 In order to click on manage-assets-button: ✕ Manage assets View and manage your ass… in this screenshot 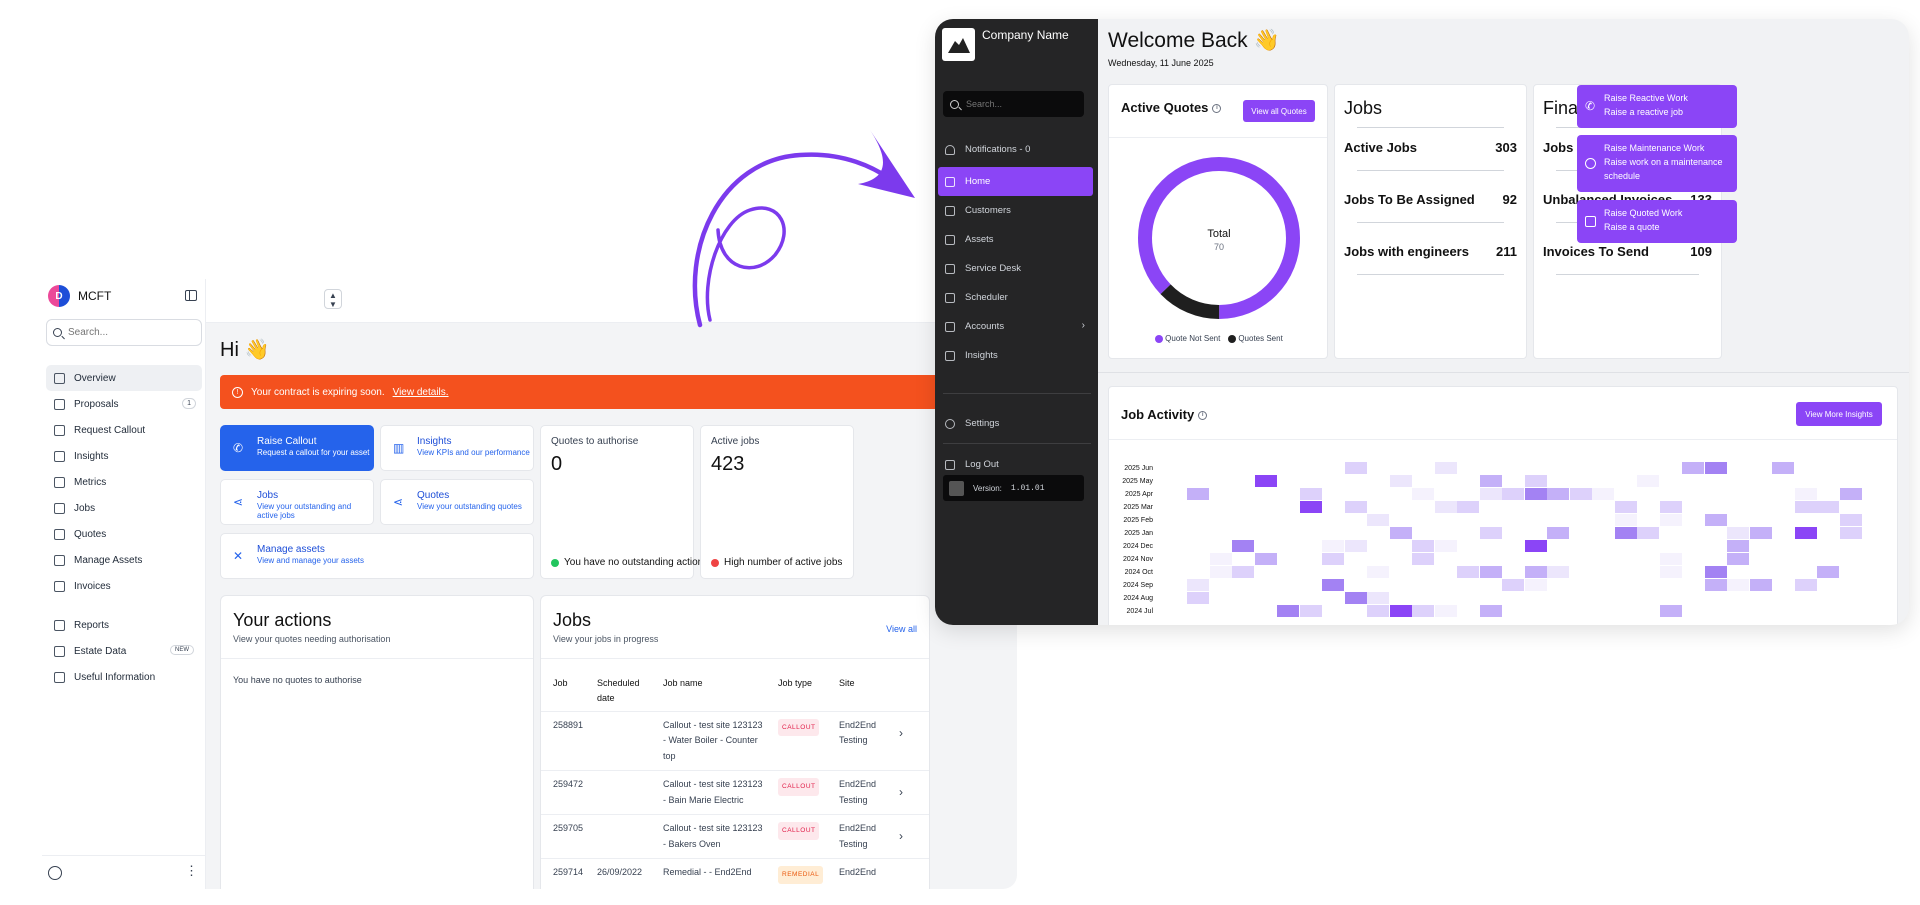, I will do `click(377, 556)`.